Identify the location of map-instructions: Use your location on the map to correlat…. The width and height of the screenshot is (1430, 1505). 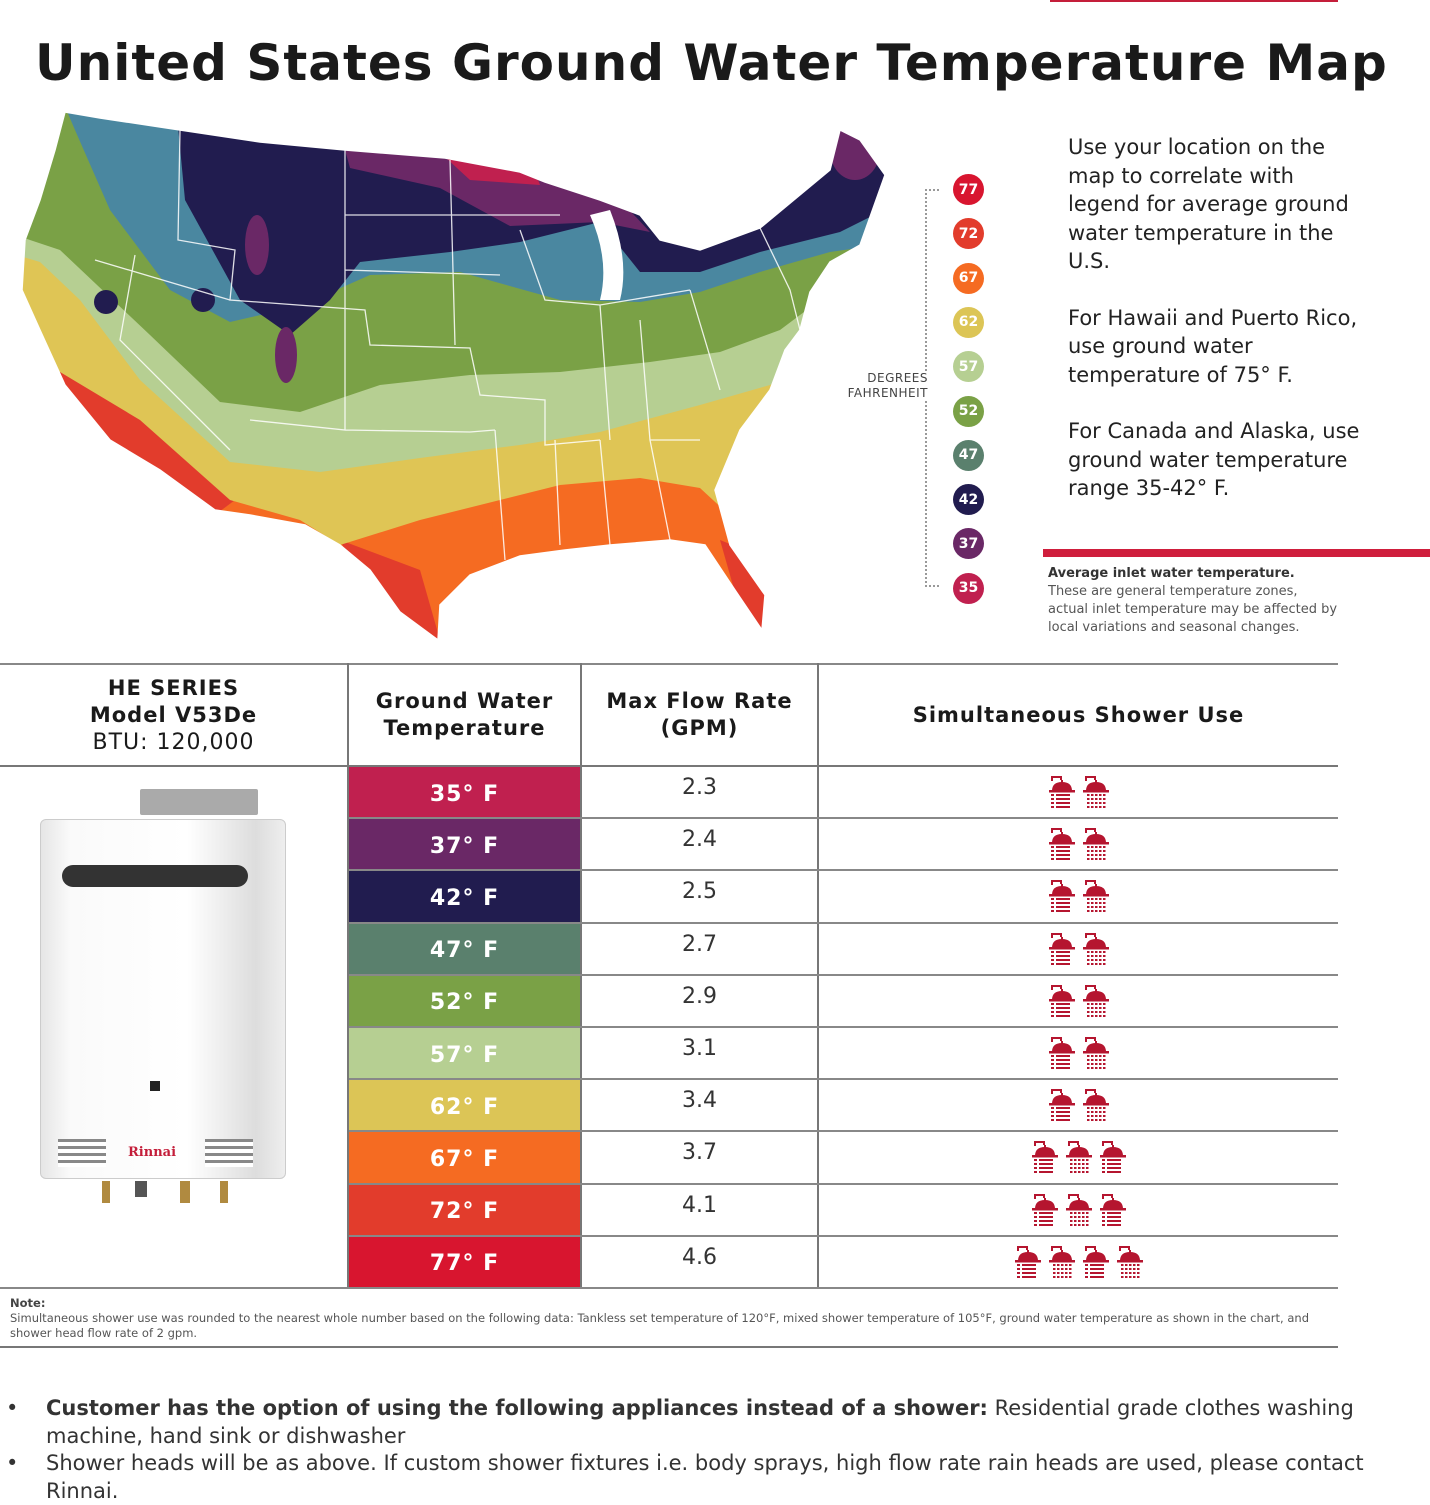
(1218, 332).